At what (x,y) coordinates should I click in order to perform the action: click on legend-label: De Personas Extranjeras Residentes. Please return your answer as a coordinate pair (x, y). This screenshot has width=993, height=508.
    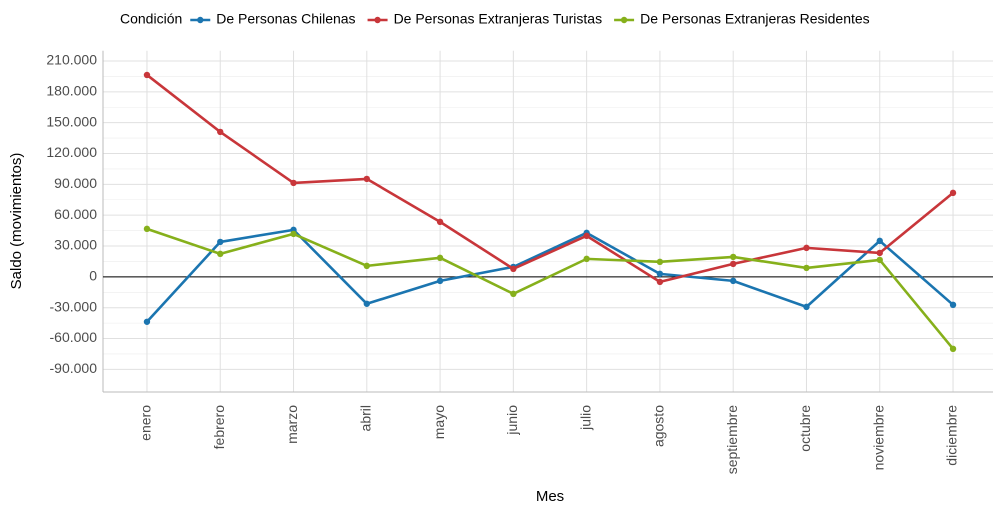
    Looking at the image, I should click on (755, 19).